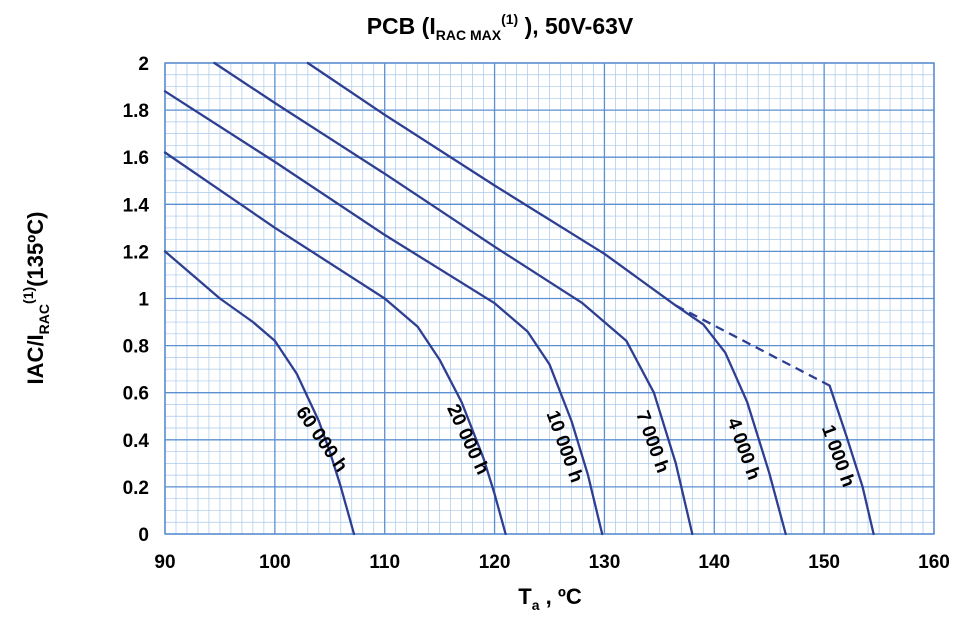 This screenshot has height=620, width=957. Describe the element at coordinates (495, 562) in the screenshot. I see `x-tick-label: 120` at that location.